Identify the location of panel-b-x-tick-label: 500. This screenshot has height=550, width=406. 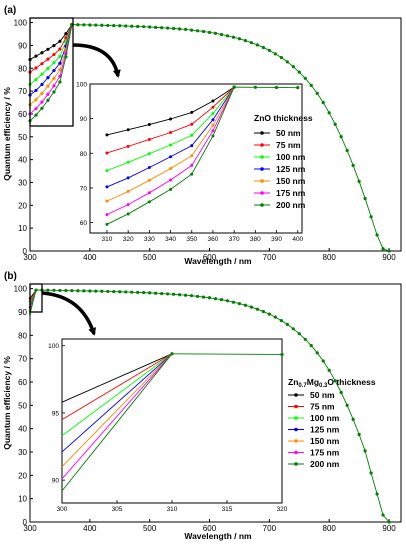
(150, 528).